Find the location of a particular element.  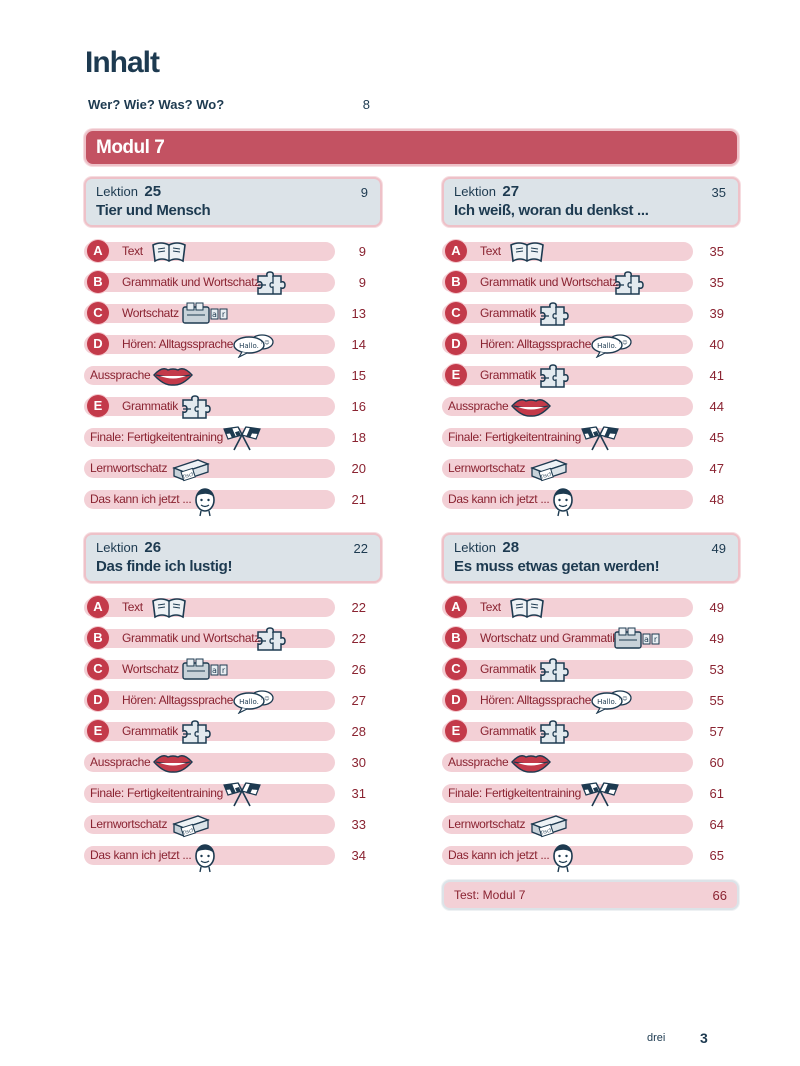

lektion-header: Lektion 28 Es muss etwas getan werden! 49 is located at coordinates (591, 558).